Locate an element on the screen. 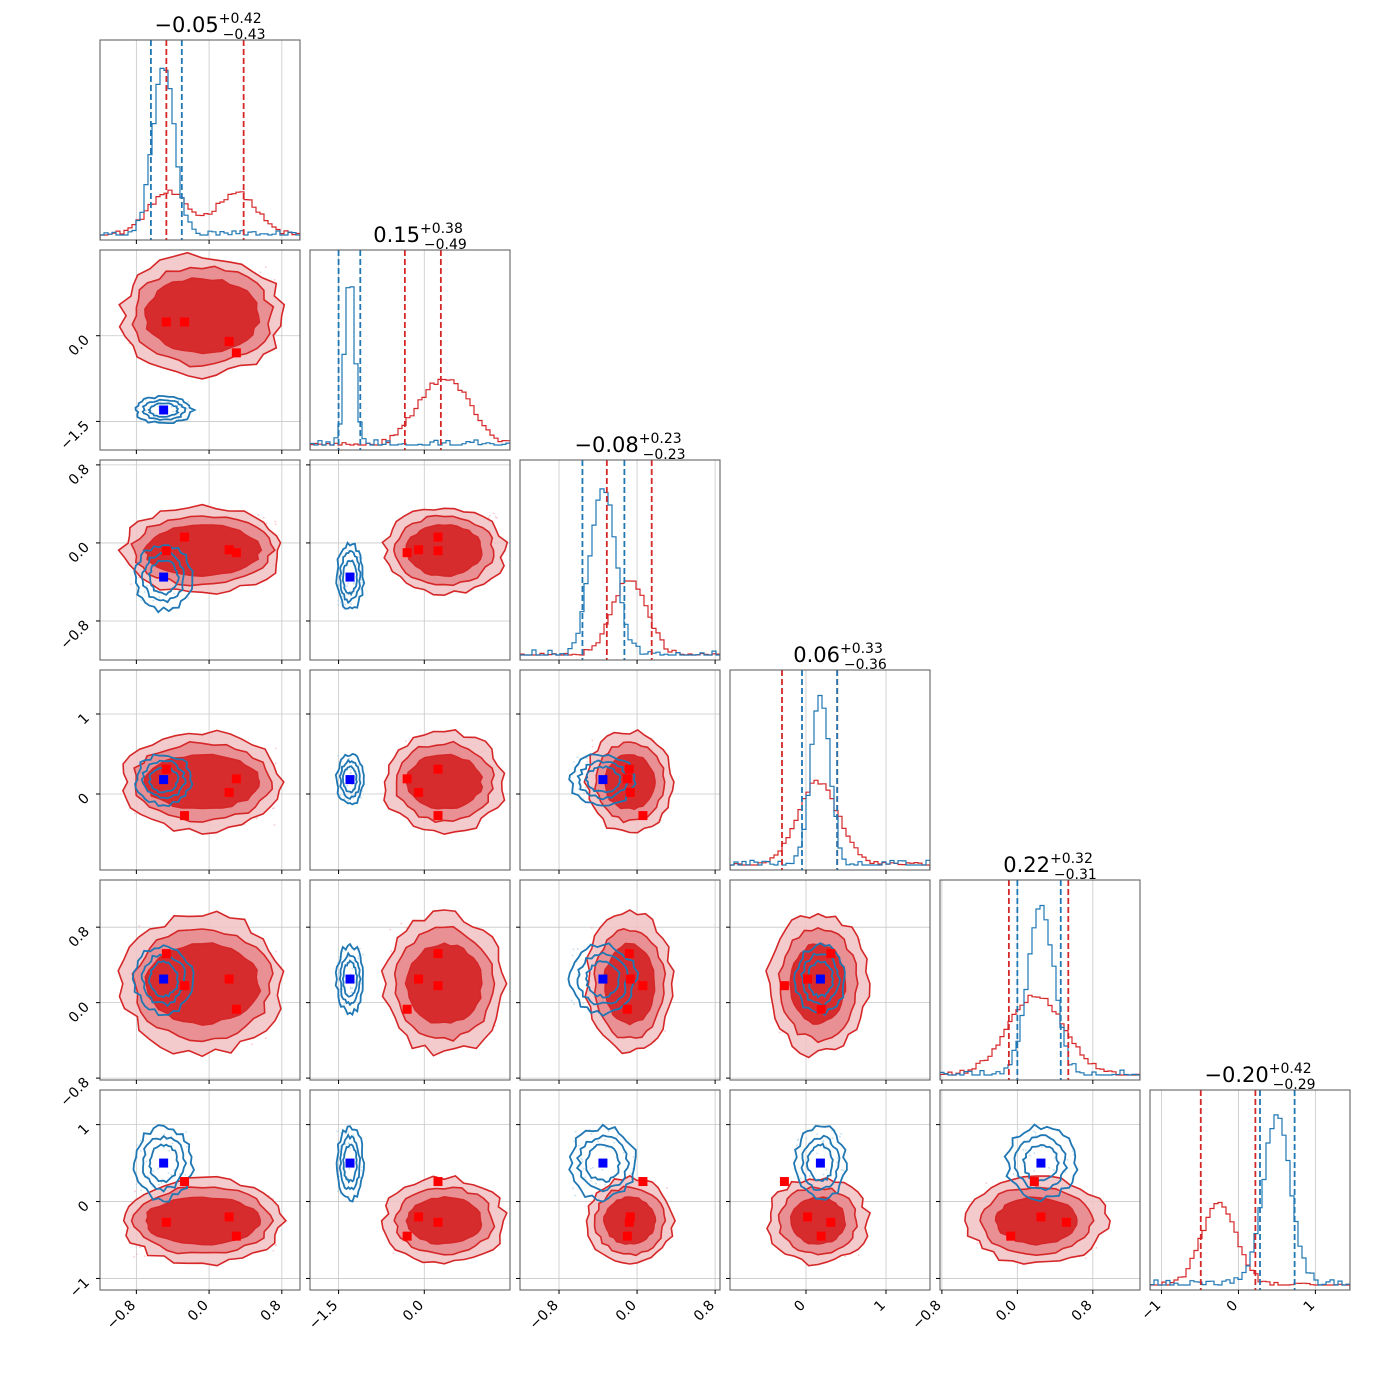  panel-3-0: 01 is located at coordinates (188, 771).